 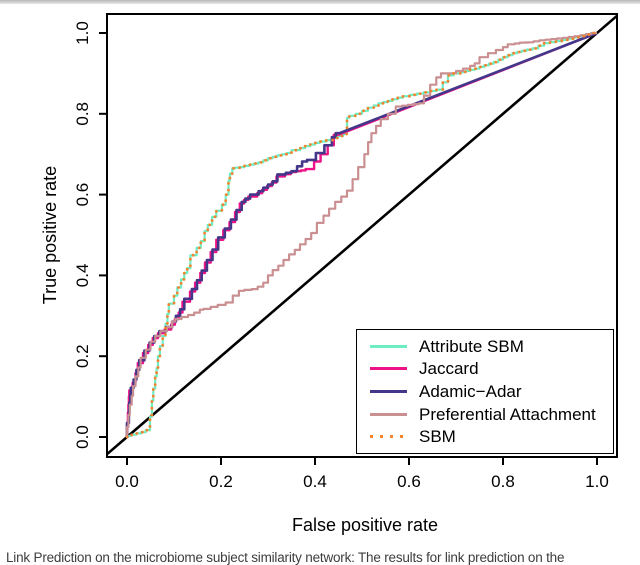 I want to click on x-tick-label: 0.6, so click(x=409, y=481).